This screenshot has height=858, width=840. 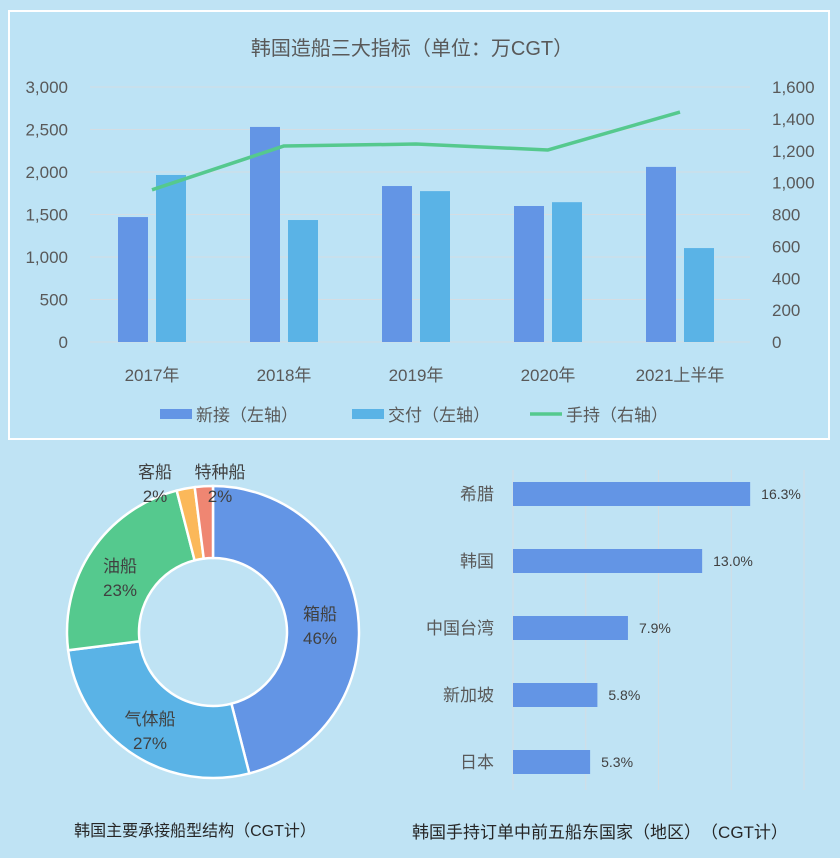 What do you see at coordinates (320, 614) in the screenshot?
I see `slice-label: 箱船` at bounding box center [320, 614].